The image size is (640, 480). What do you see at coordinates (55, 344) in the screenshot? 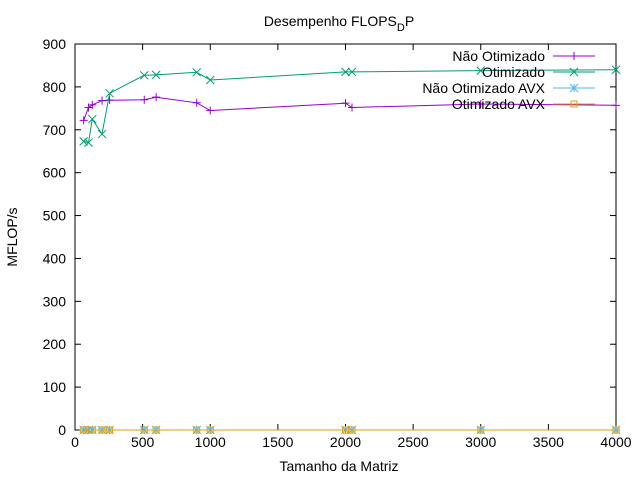
I see `y-tick-label: 200` at bounding box center [55, 344].